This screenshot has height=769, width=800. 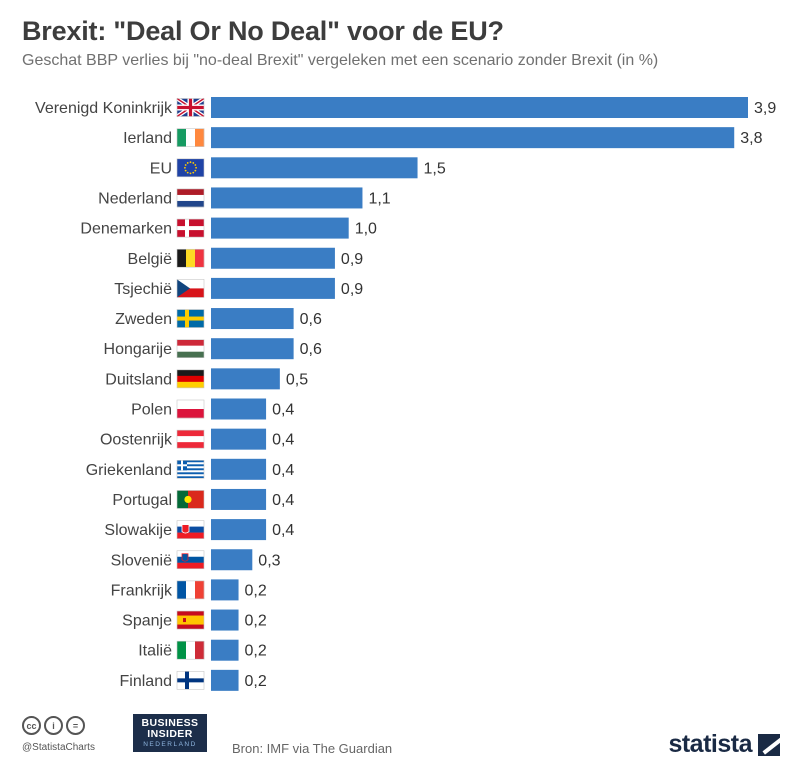 I want to click on no-derivatives-icon: =, so click(x=75, y=725).